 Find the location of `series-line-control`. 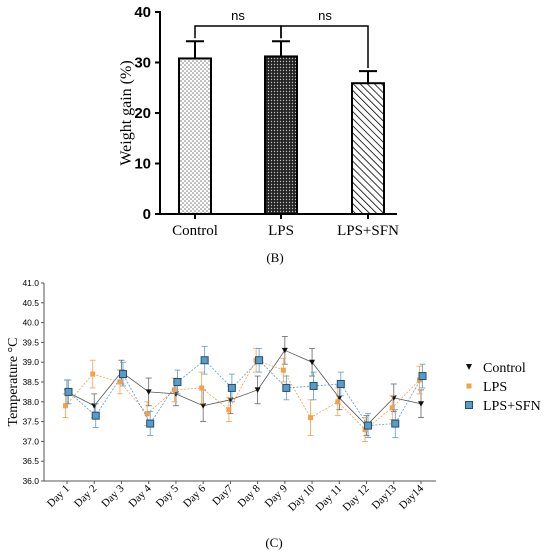

series-line-control is located at coordinates (244, 388).